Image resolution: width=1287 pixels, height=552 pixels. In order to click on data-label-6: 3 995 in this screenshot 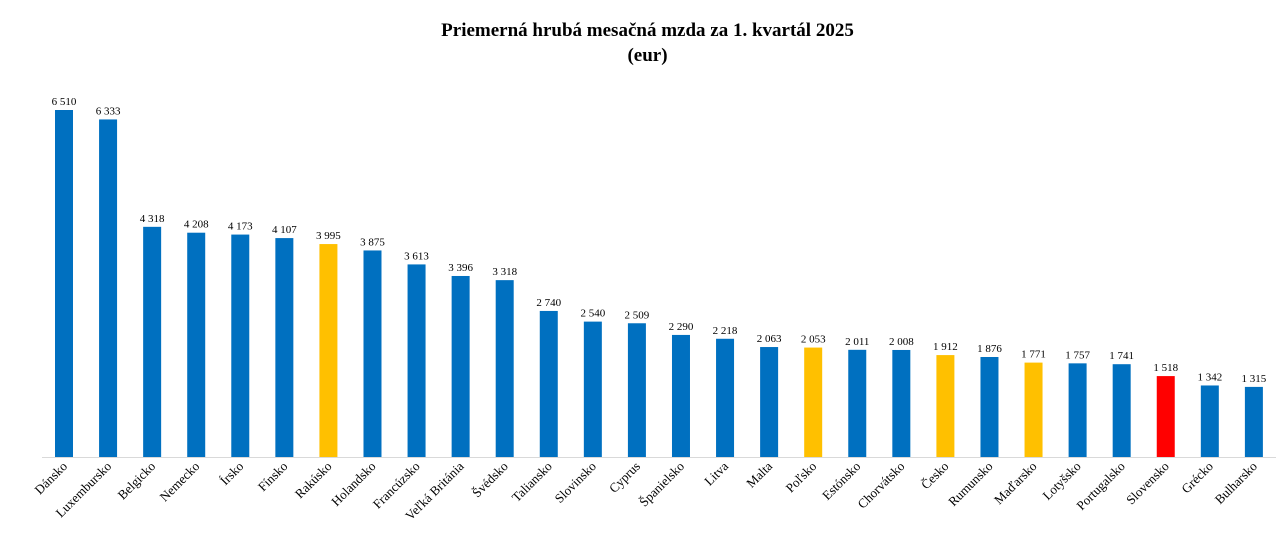, I will do `click(328, 236)`.